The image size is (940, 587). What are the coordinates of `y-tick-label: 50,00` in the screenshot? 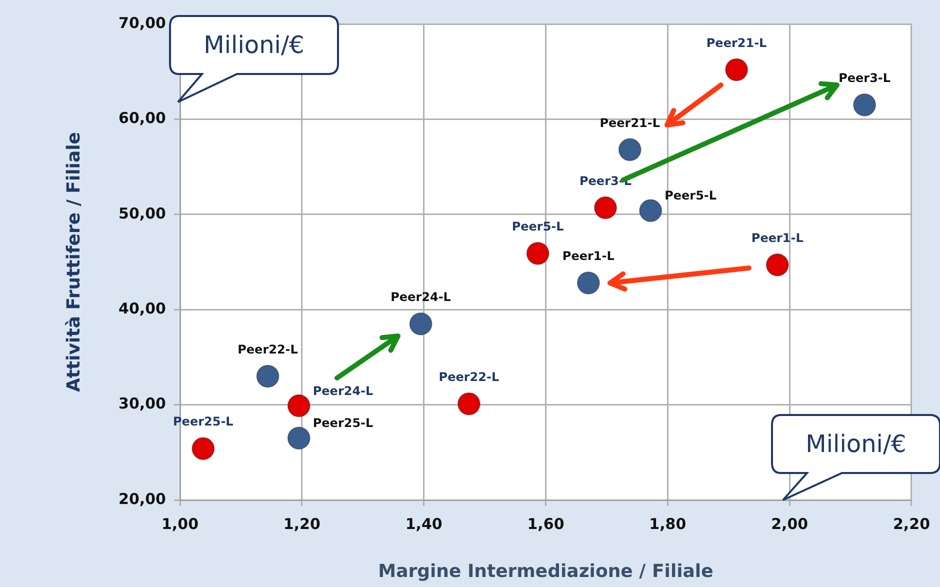 It's located at (142, 213).